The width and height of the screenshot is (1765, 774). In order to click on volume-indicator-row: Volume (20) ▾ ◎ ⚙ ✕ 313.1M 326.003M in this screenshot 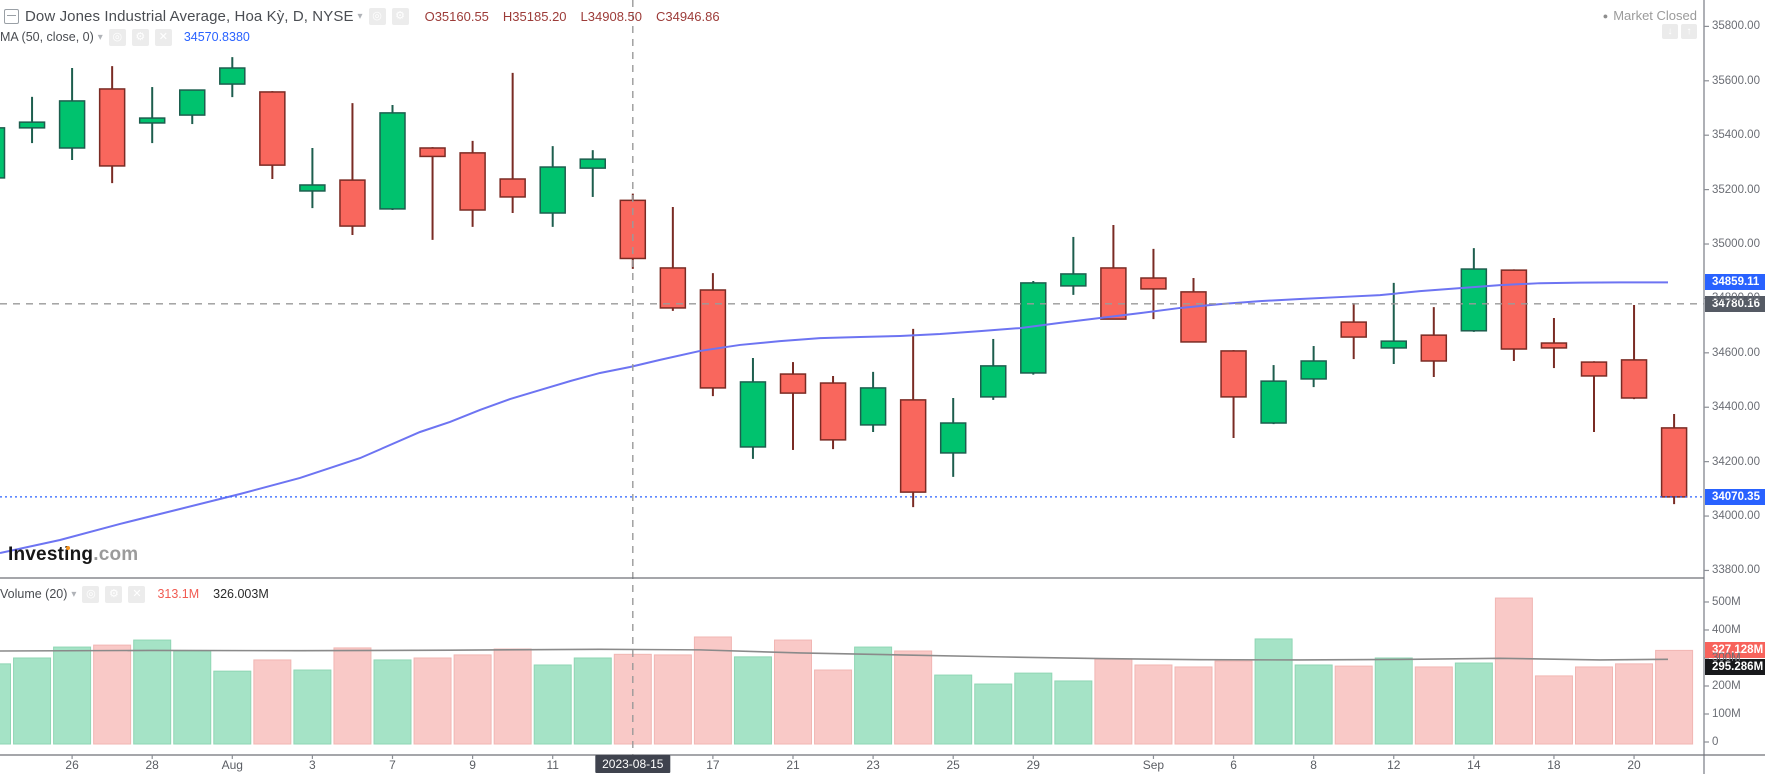, I will do `click(134, 594)`.